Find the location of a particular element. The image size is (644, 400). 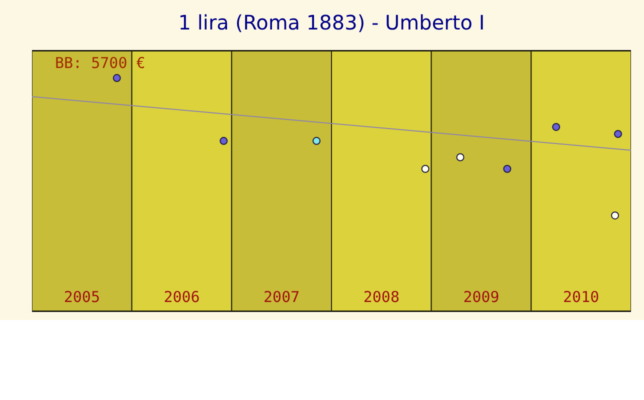

x-tick-label: 2008 is located at coordinates (381, 297).